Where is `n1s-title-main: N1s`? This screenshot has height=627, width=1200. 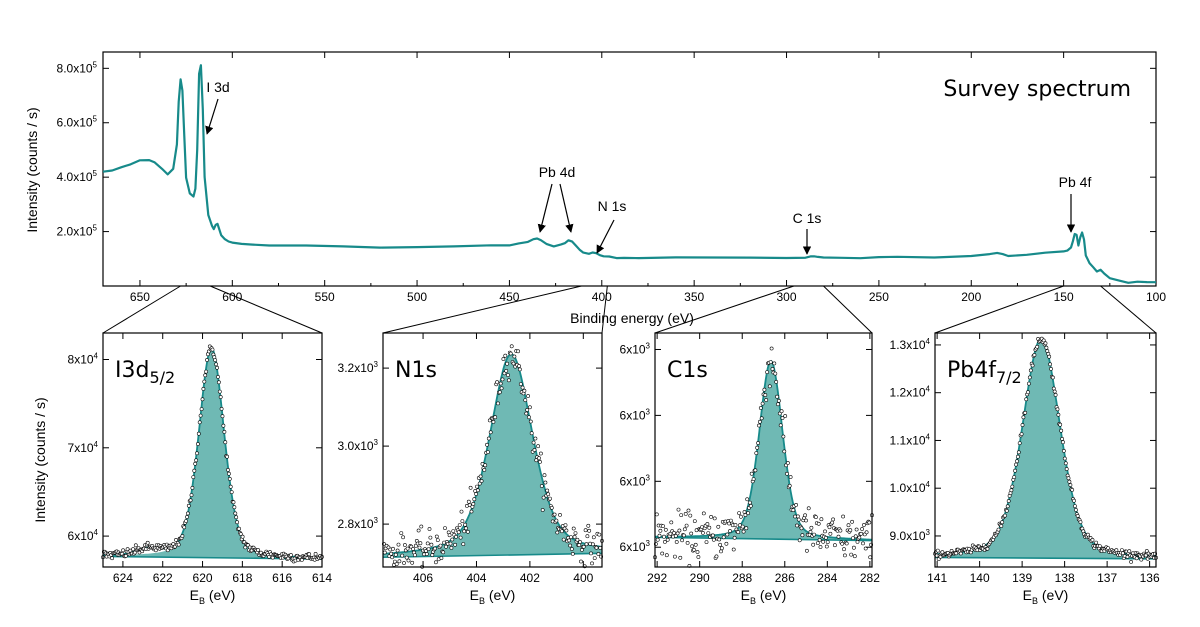
n1s-title-main: N1s is located at coordinates (416, 370).